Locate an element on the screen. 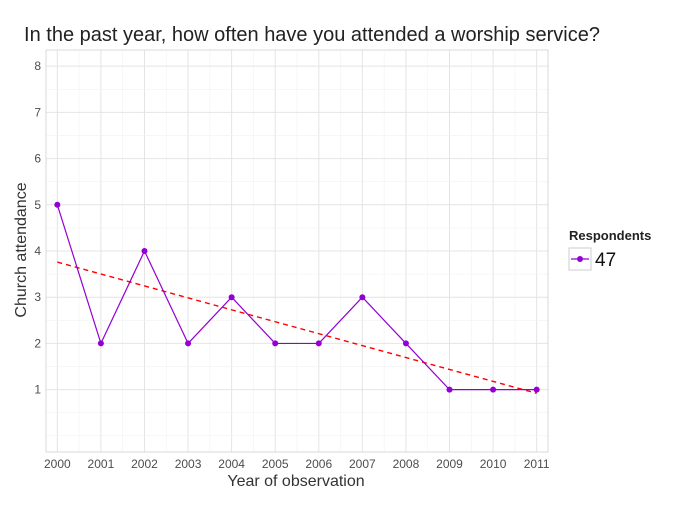 Image resolution: width=700 pixels, height=505 pixels. legend-entry-label: 47 is located at coordinates (605, 260).